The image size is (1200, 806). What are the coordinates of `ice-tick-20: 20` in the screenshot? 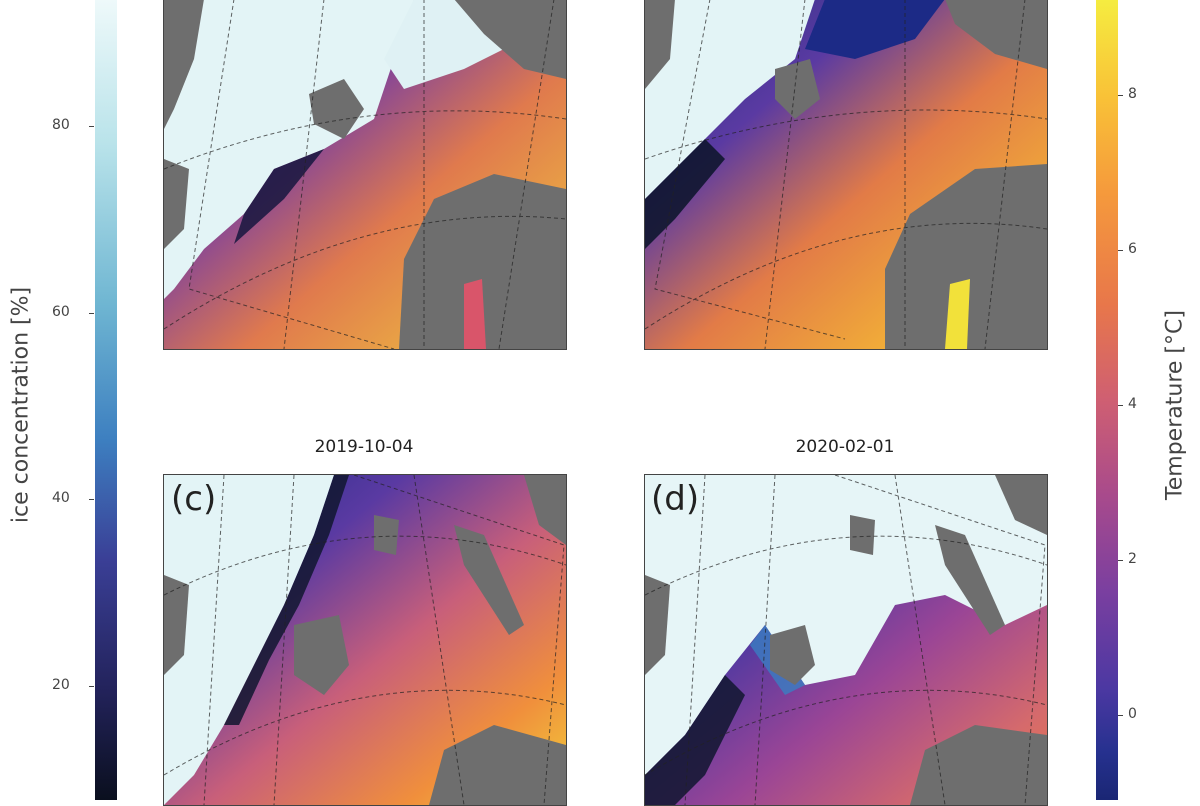 It's located at (61, 685).